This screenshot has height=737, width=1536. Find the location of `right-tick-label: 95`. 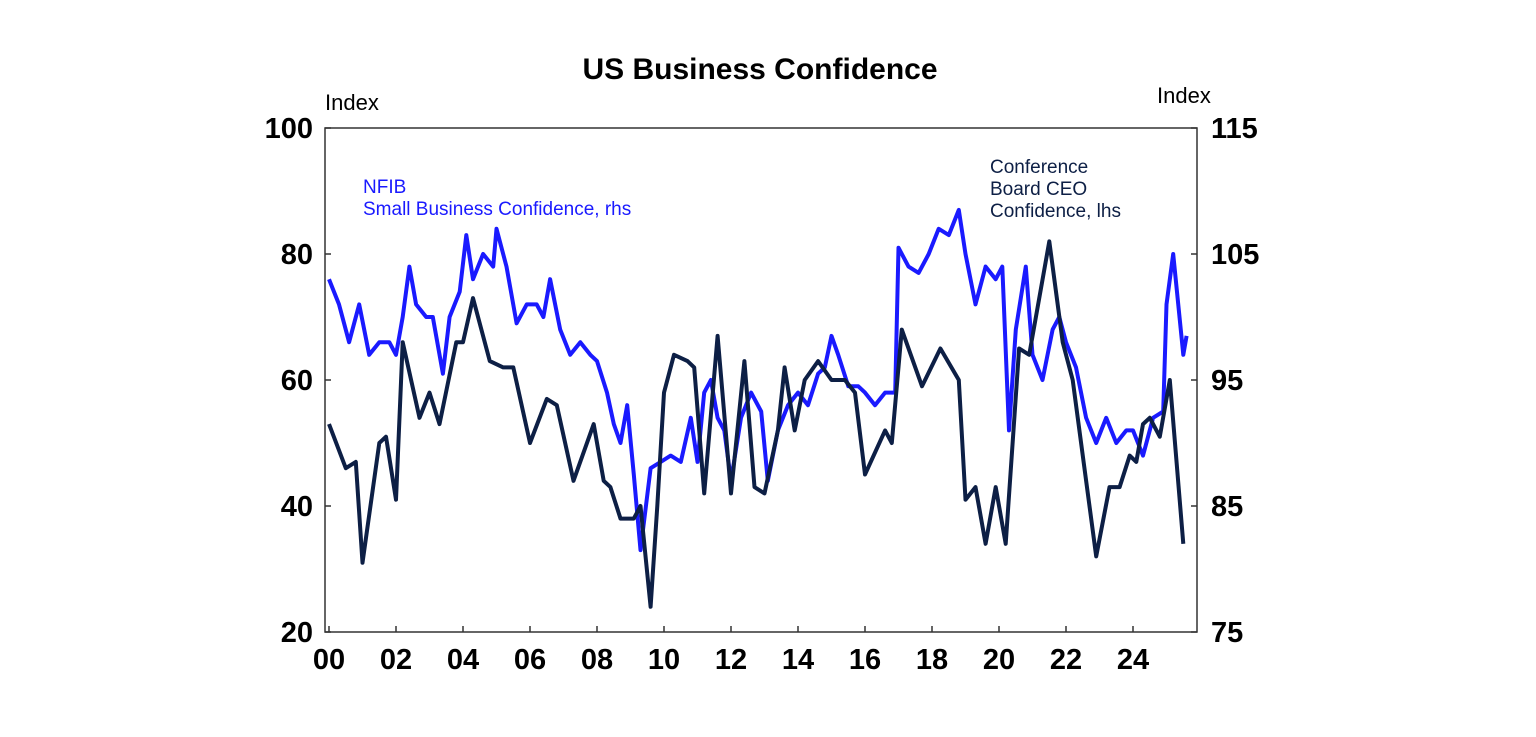

right-tick-label: 95 is located at coordinates (1227, 381).